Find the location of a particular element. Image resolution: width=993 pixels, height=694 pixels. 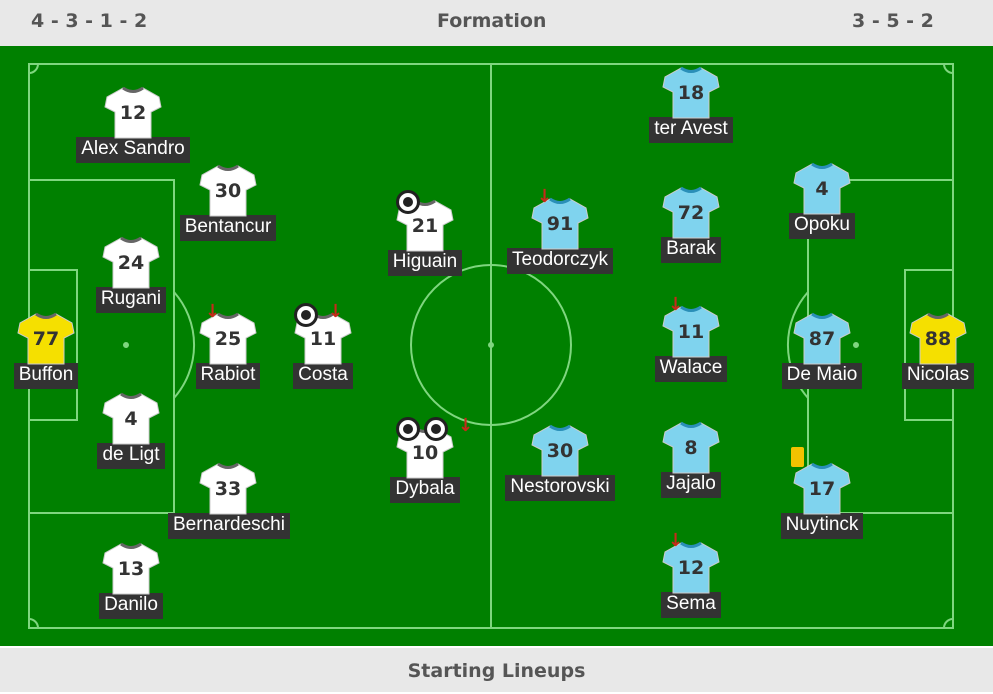

shirt-icon: 12 is located at coordinates (133, 112).